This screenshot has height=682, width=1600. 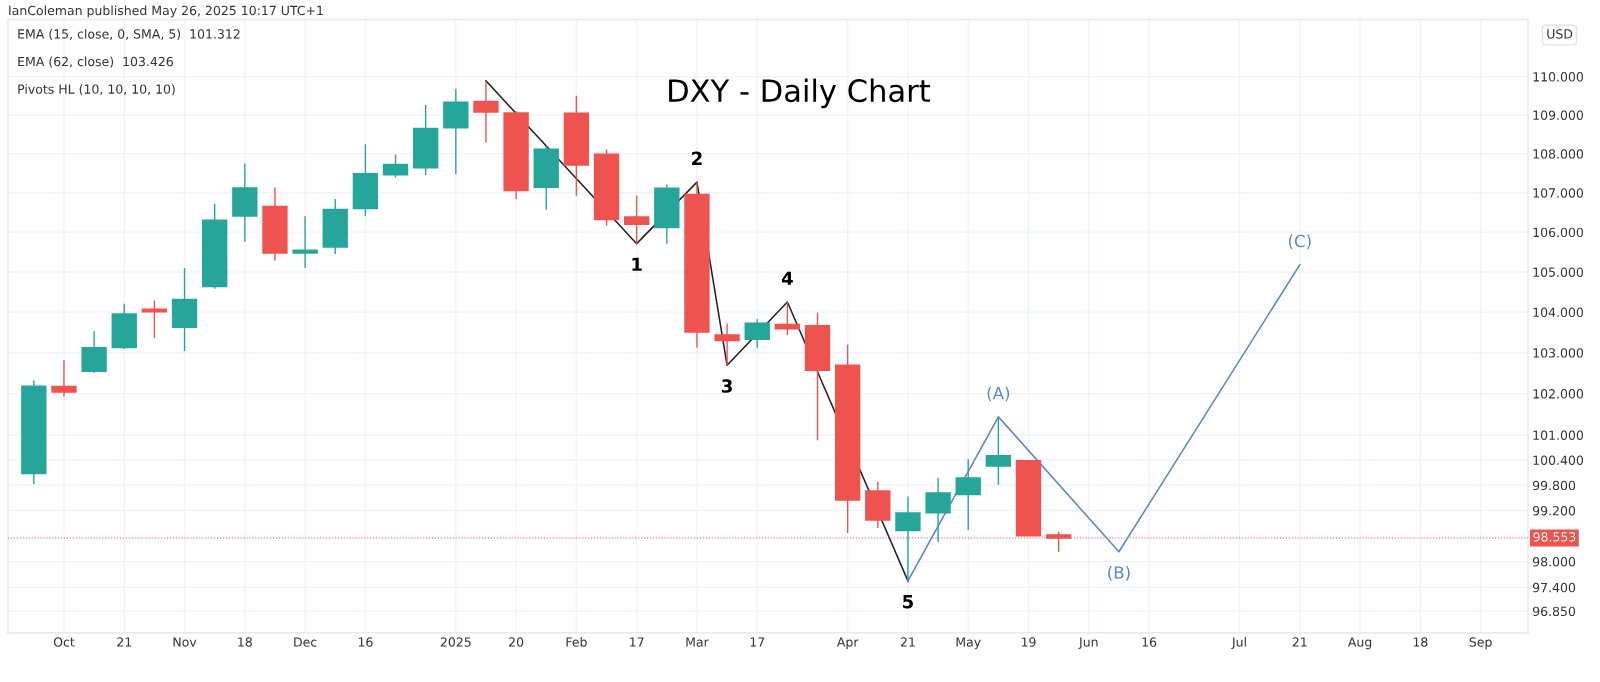 I want to click on x-tick-label: Nov, so click(x=185, y=642).